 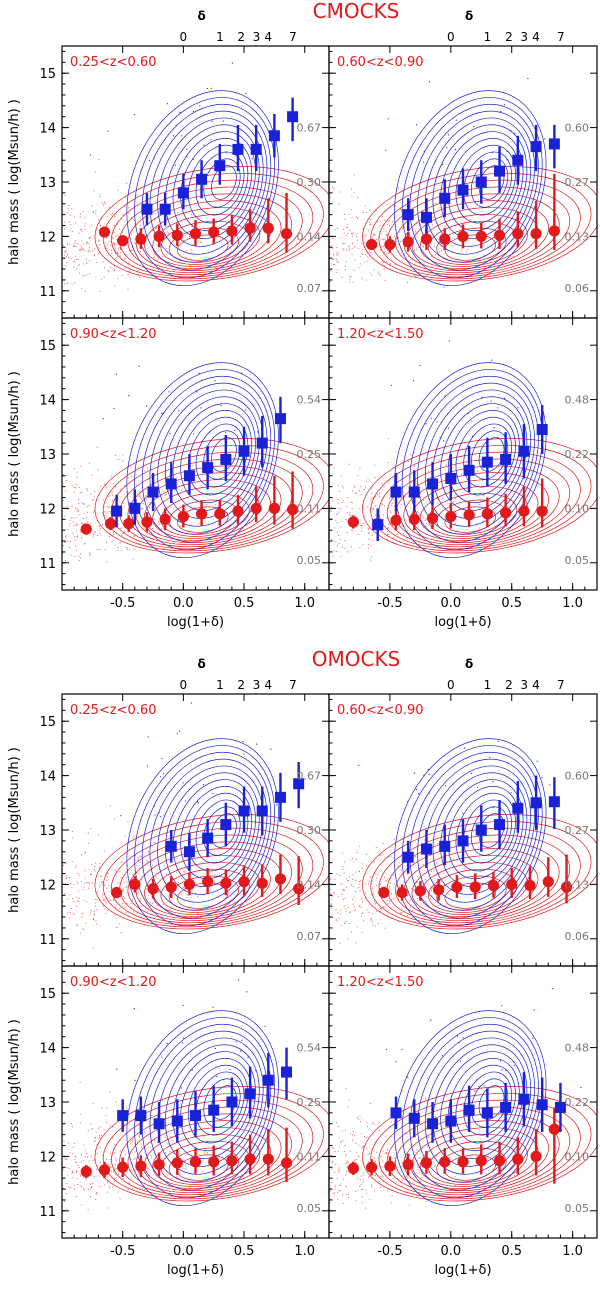 What do you see at coordinates (469, 664) in the screenshot?
I see `delta-axis-label: δ` at bounding box center [469, 664].